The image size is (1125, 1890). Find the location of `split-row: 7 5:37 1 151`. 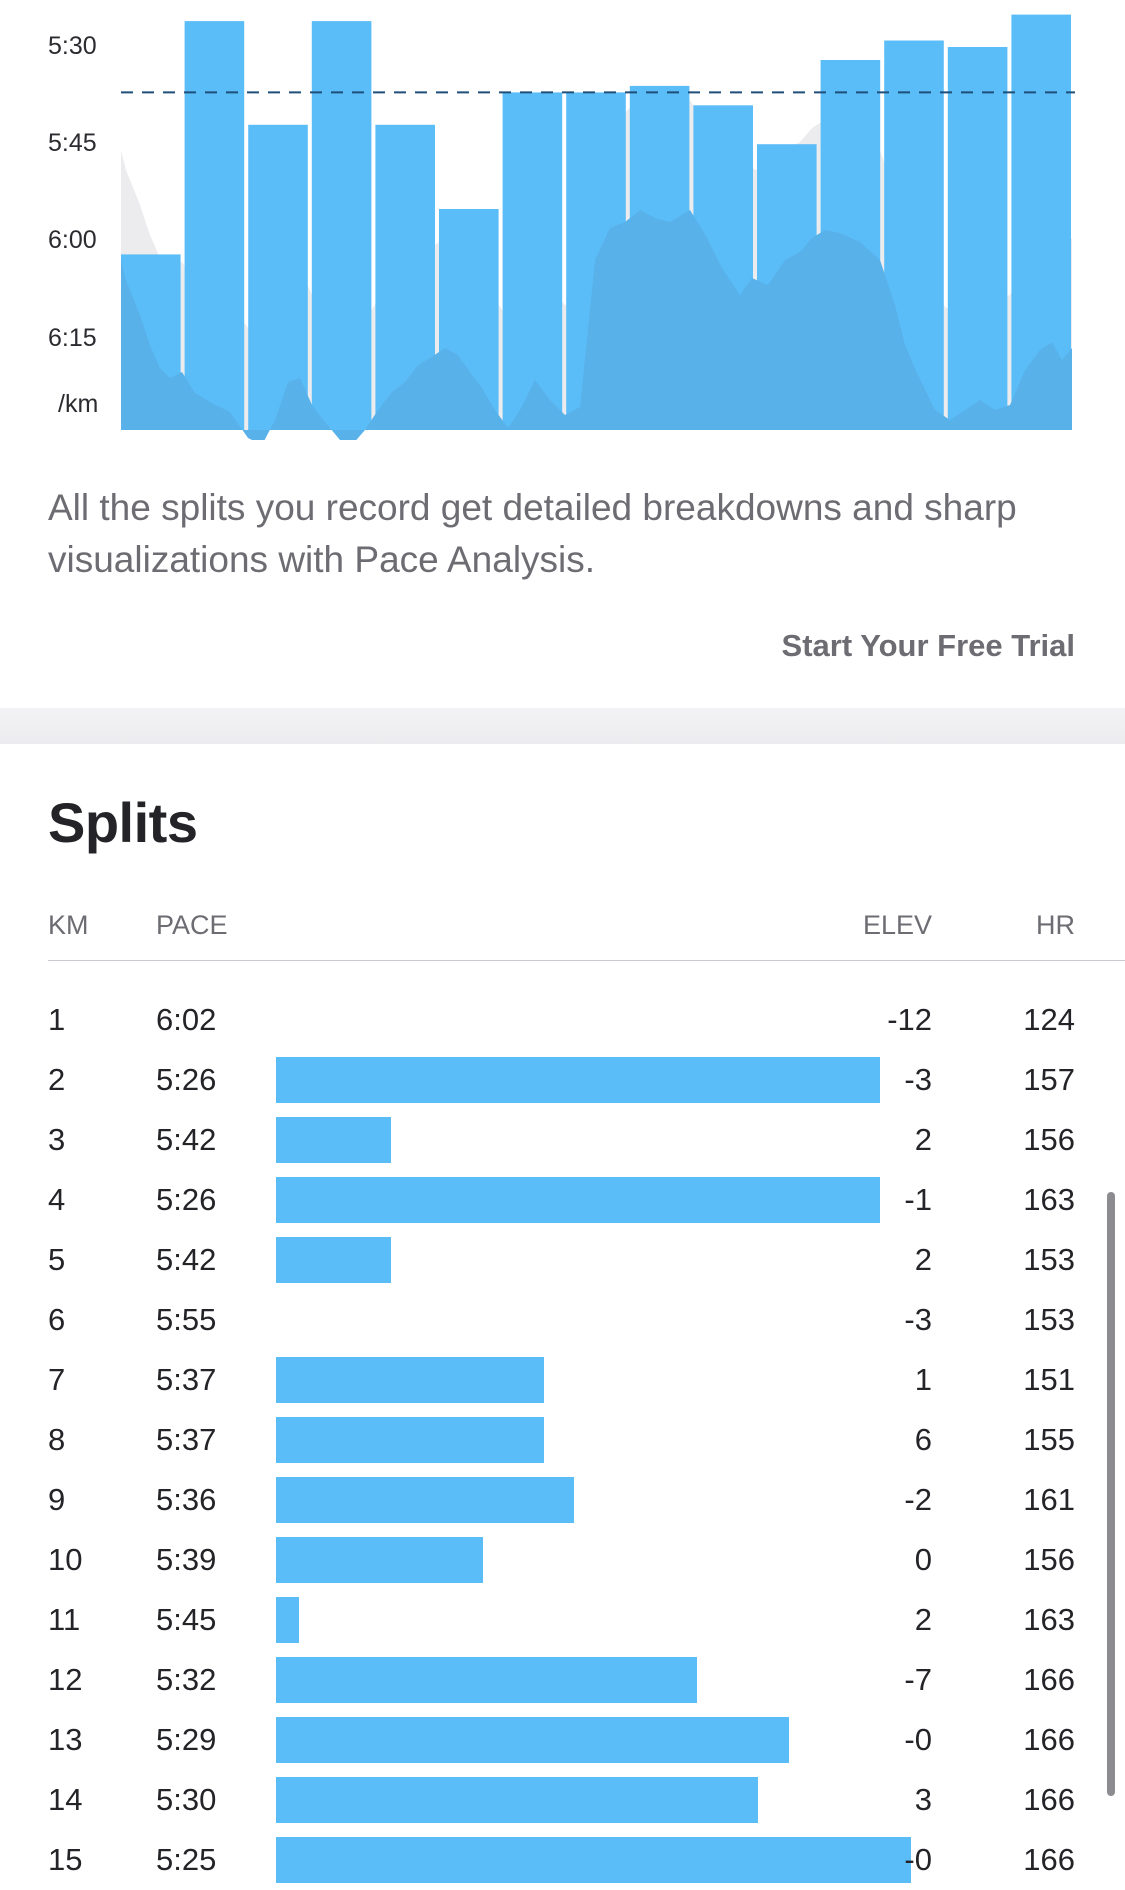

split-row: 7 5:37 1 151 is located at coordinates (562, 1380).